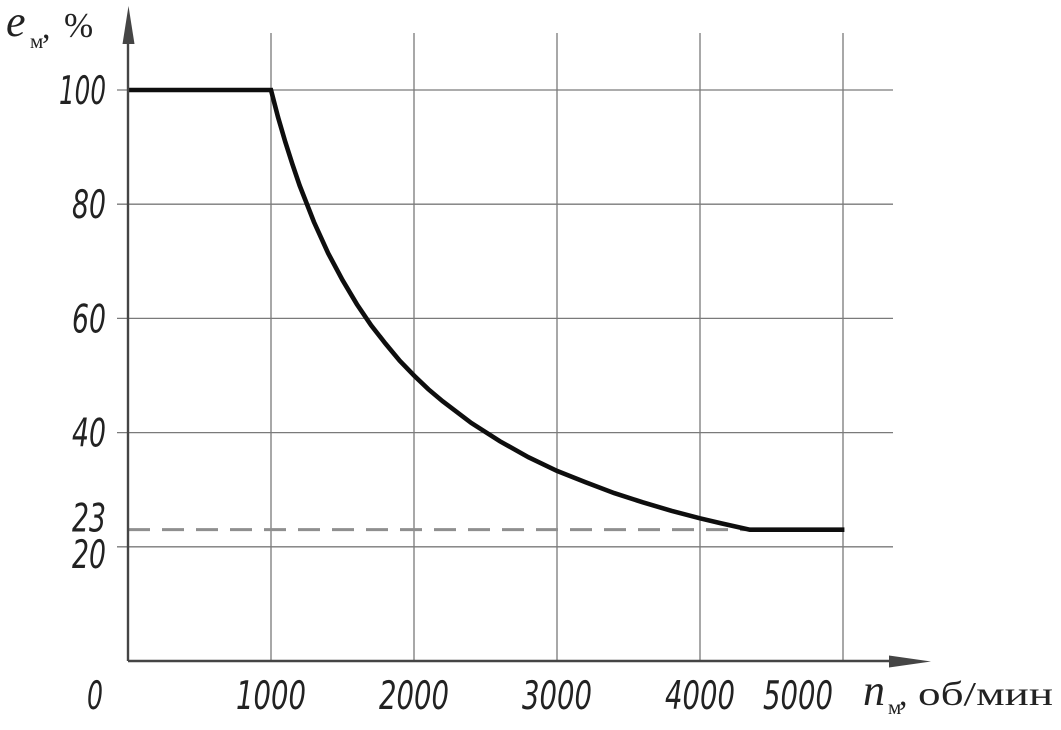 This screenshot has width=1061, height=730. Describe the element at coordinates (89, 434) in the screenshot. I see `y-tick-label-40: 40` at that location.